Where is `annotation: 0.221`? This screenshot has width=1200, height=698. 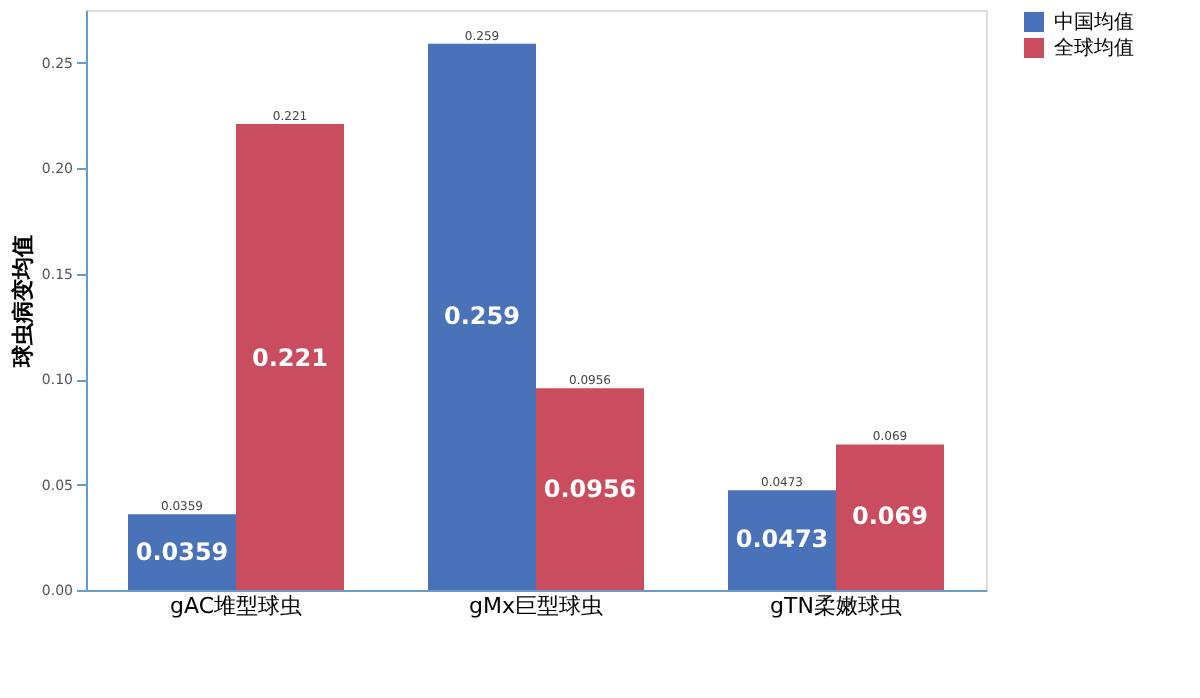 annotation: 0.221 is located at coordinates (290, 358).